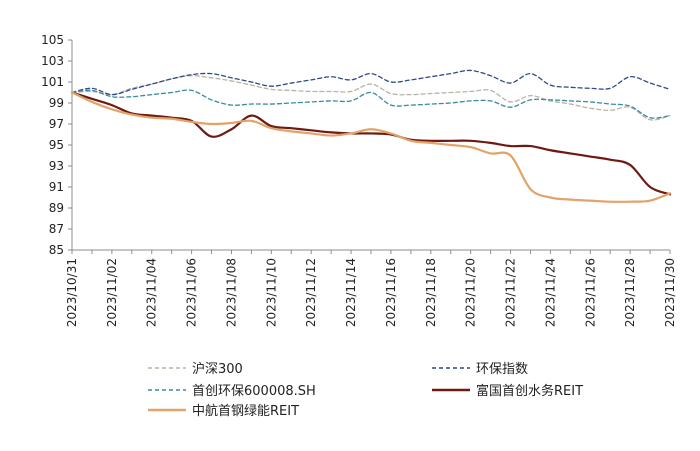  I want to click on y-tick-label: 91, so click(56, 187).